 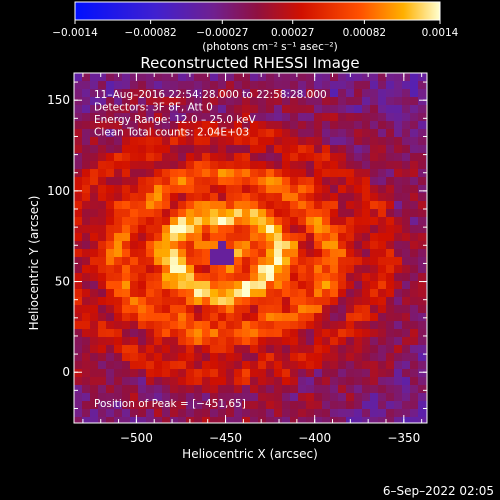 What do you see at coordinates (364, 33) in the screenshot?
I see `colorbar-tick-label: 0.00082` at bounding box center [364, 33].